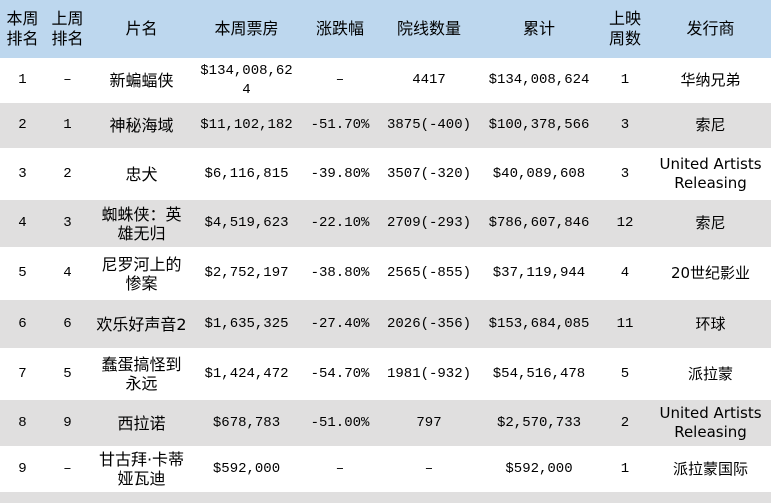 The image size is (771, 503). What do you see at coordinates (22, 273) in the screenshot?
I see `cell-this-week-rank: 5` at bounding box center [22, 273].